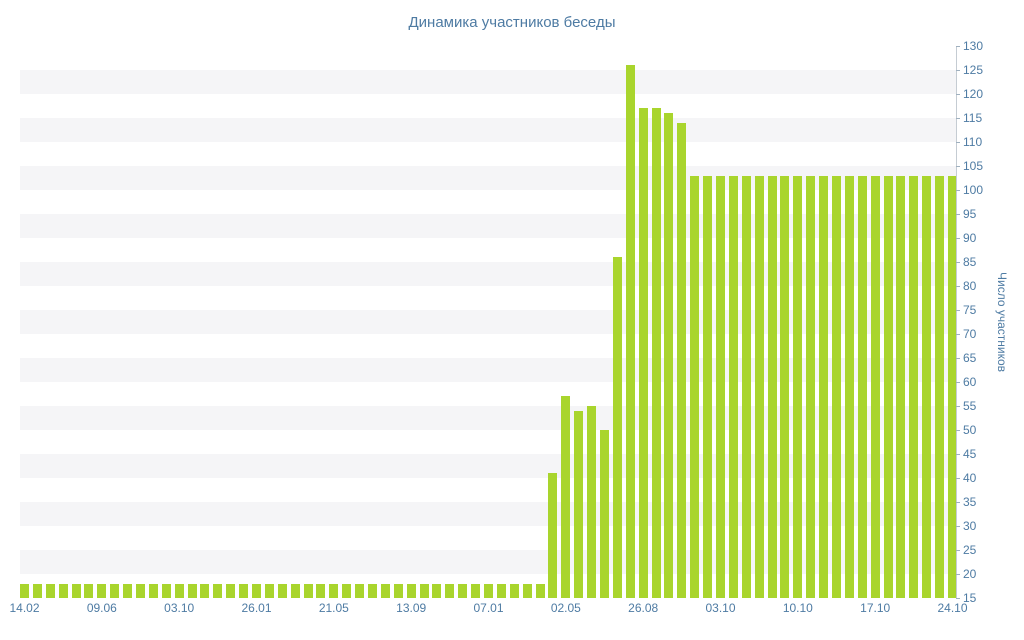 This screenshot has width=1024, height=640. What do you see at coordinates (970, 310) in the screenshot?
I see `y-tick-label: 75` at bounding box center [970, 310].